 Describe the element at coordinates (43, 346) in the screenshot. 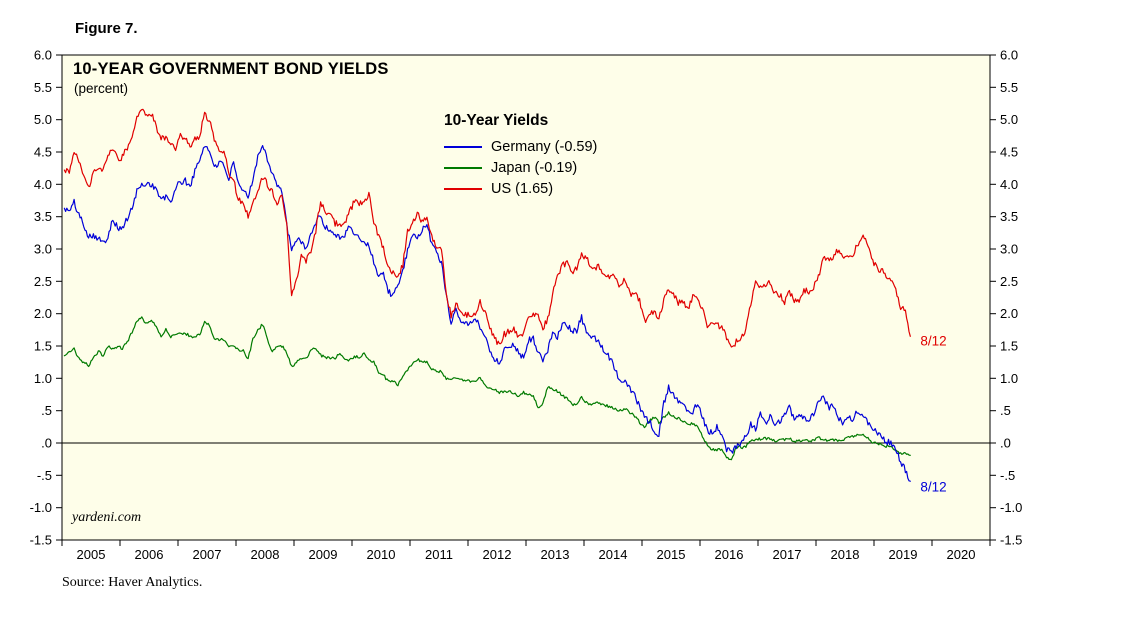

I see `y-axis-label-left: 1.5` at that location.